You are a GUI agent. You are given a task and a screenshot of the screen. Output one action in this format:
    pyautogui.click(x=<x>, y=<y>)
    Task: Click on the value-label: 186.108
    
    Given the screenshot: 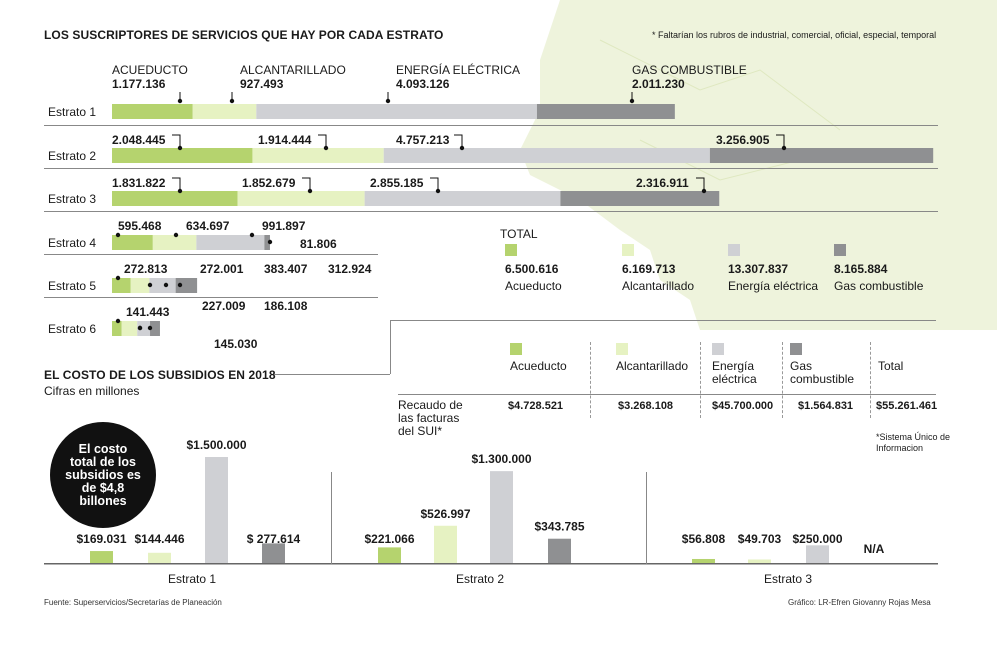 What is the action you would take?
    pyautogui.click(x=286, y=306)
    